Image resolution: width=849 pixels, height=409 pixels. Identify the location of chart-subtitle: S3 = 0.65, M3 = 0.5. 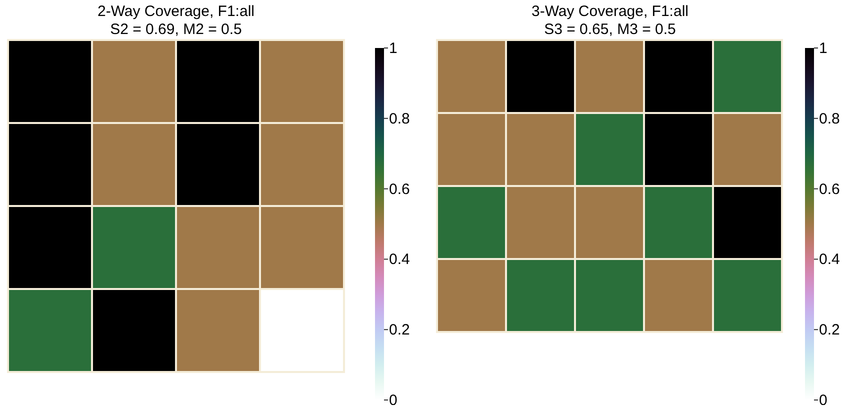
(610, 29).